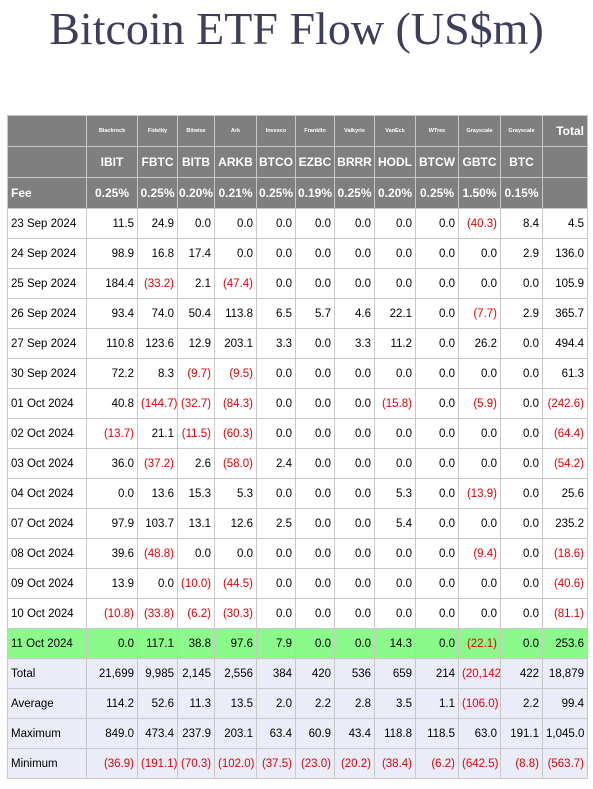  Describe the element at coordinates (479, 403) in the screenshot. I see `flow-value: (5.9)` at that location.